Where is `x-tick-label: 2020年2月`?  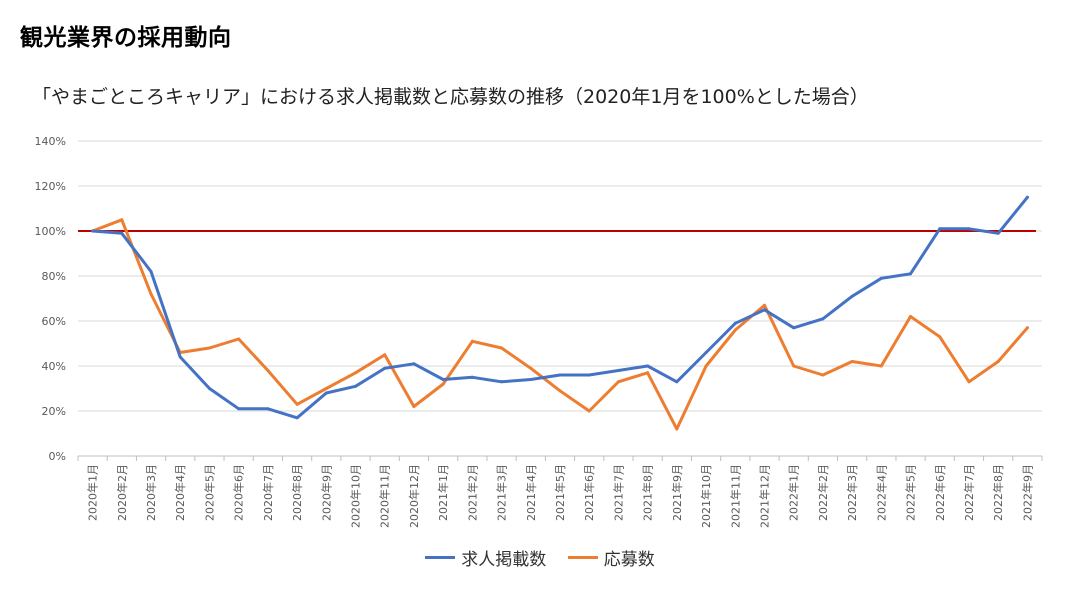
x-tick-label: 2020年2月 is located at coordinates (122, 492).